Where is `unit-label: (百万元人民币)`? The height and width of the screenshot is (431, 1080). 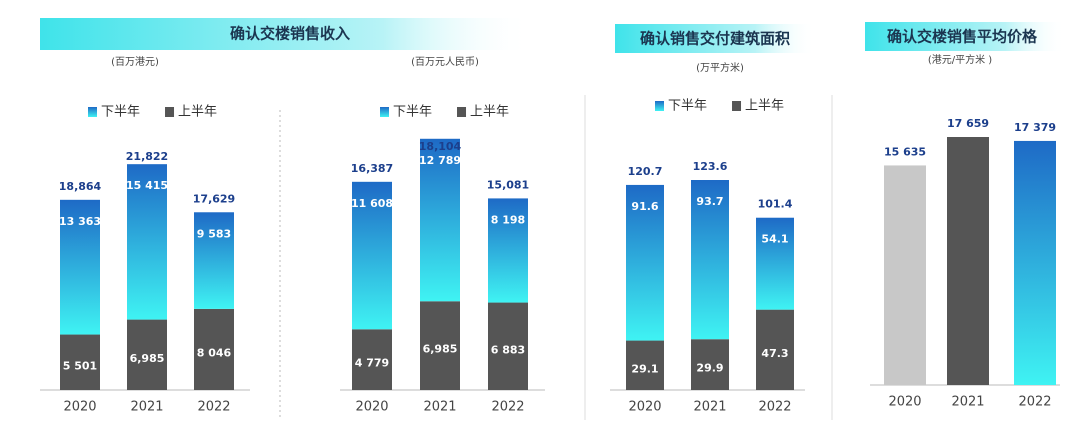 unit-label: (百万元人民币) is located at coordinates (445, 62).